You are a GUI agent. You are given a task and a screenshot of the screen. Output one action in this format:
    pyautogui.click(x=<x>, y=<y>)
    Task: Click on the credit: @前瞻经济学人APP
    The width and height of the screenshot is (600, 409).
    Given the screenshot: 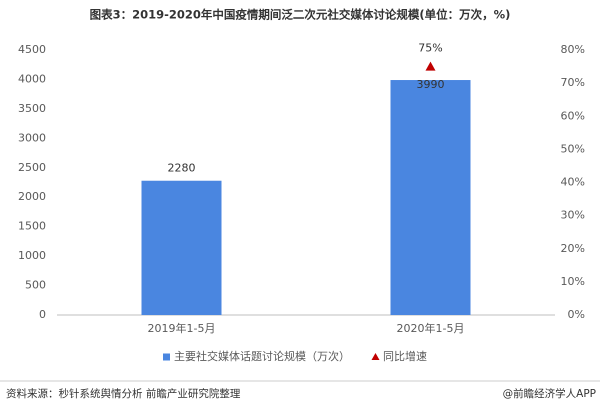 What is the action you would take?
    pyautogui.click(x=549, y=393)
    